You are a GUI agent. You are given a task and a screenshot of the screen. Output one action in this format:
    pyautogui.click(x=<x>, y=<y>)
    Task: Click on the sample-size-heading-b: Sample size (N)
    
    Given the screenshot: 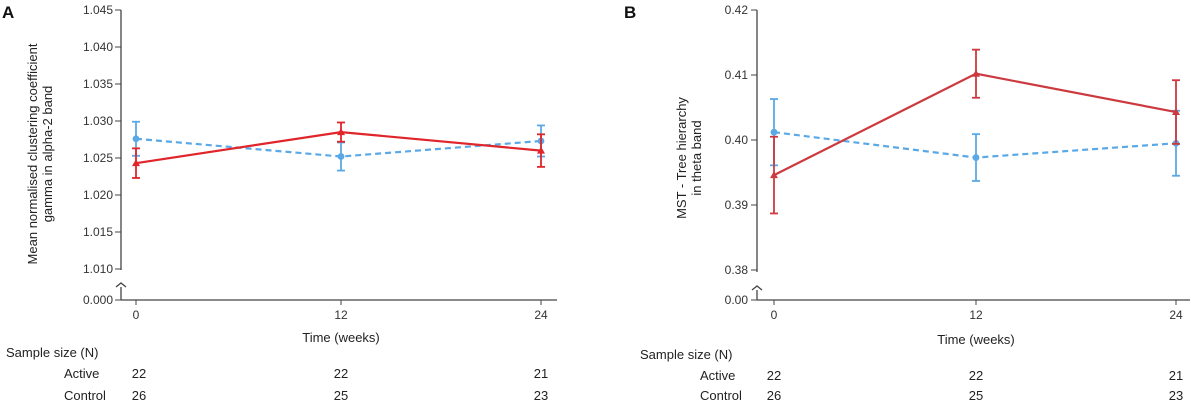 What is the action you would take?
    pyautogui.click(x=686, y=354)
    